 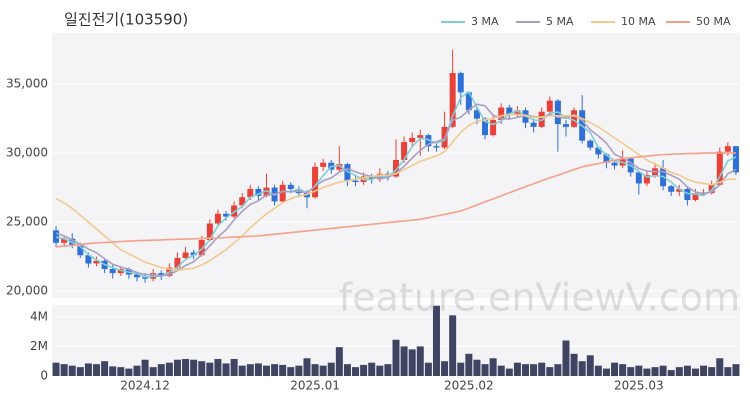 What do you see at coordinates (39, 316) in the screenshot?
I see `y-tick-label: 4M` at bounding box center [39, 316].